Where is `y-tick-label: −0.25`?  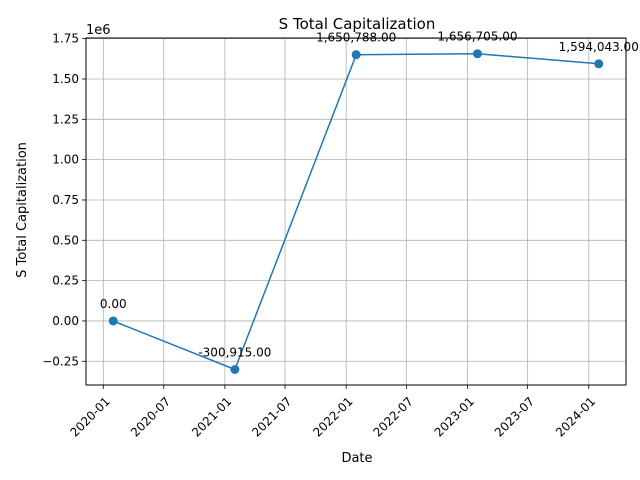 y-tick-label: −0.25 is located at coordinates (60, 361).